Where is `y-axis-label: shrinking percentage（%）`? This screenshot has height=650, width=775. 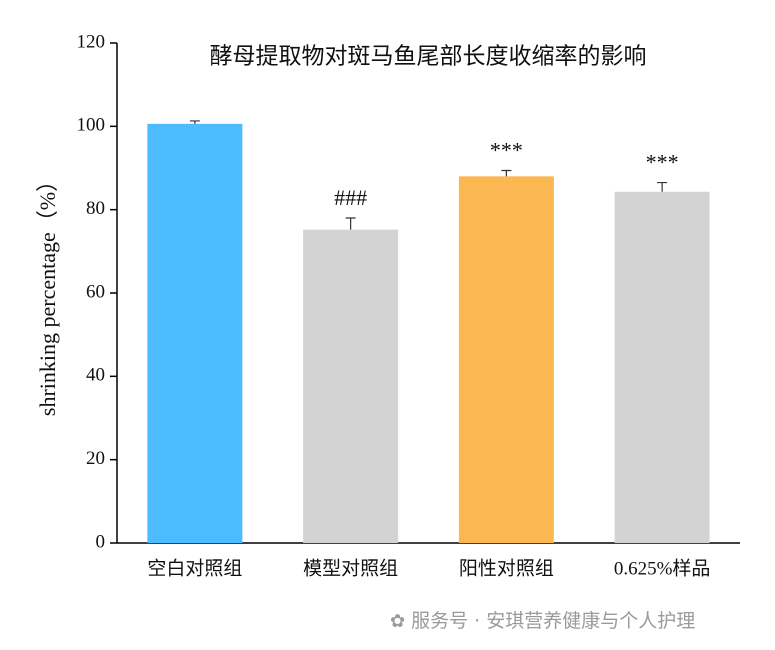 y-axis-label: shrinking percentage（%） is located at coordinates (47, 293).